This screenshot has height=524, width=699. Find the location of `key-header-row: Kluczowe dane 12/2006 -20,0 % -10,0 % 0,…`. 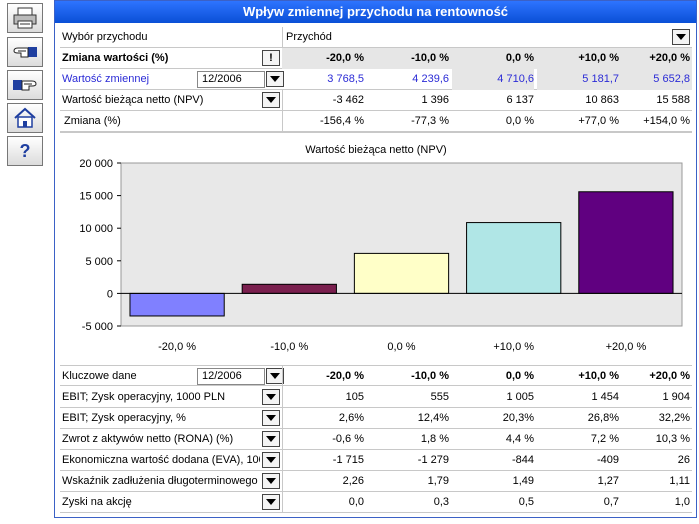

key-header-row: Kluczowe dane 12/2006 -20,0 % -10,0 % 0,… is located at coordinates (376, 376).